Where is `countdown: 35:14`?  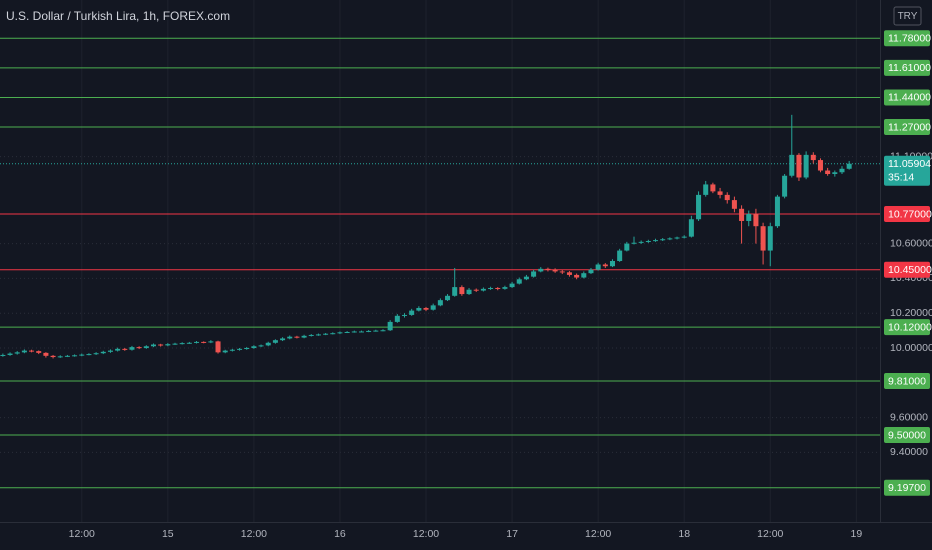
countdown: 35:14 is located at coordinates (901, 178).